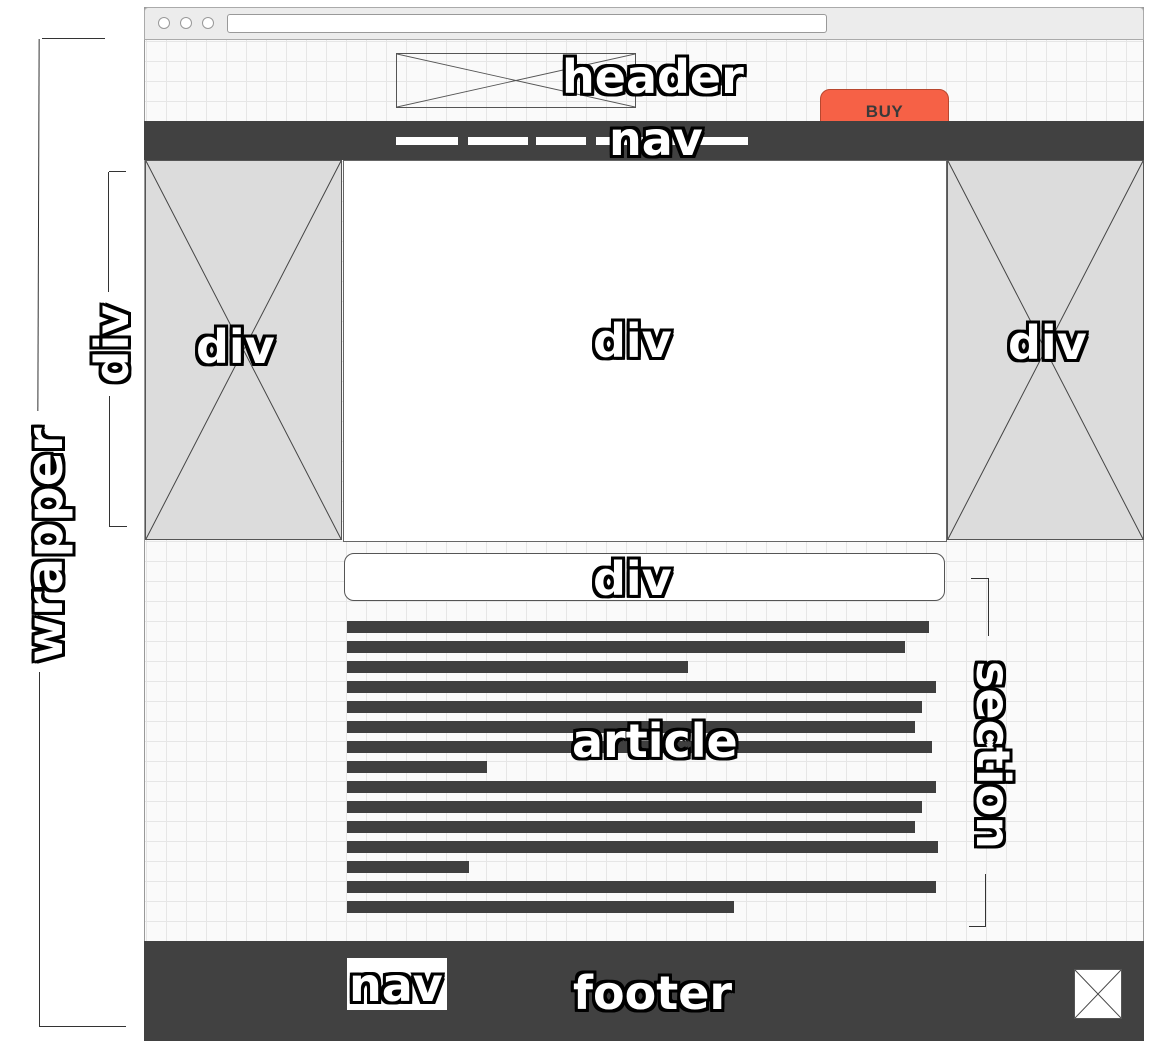  I want to click on div-left-label: div, so click(235, 347).